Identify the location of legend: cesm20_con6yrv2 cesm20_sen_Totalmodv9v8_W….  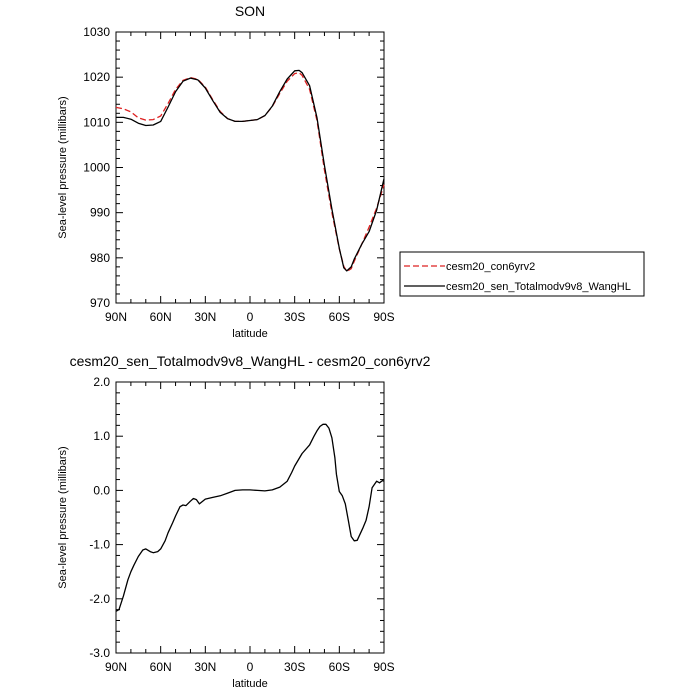
(522, 274).